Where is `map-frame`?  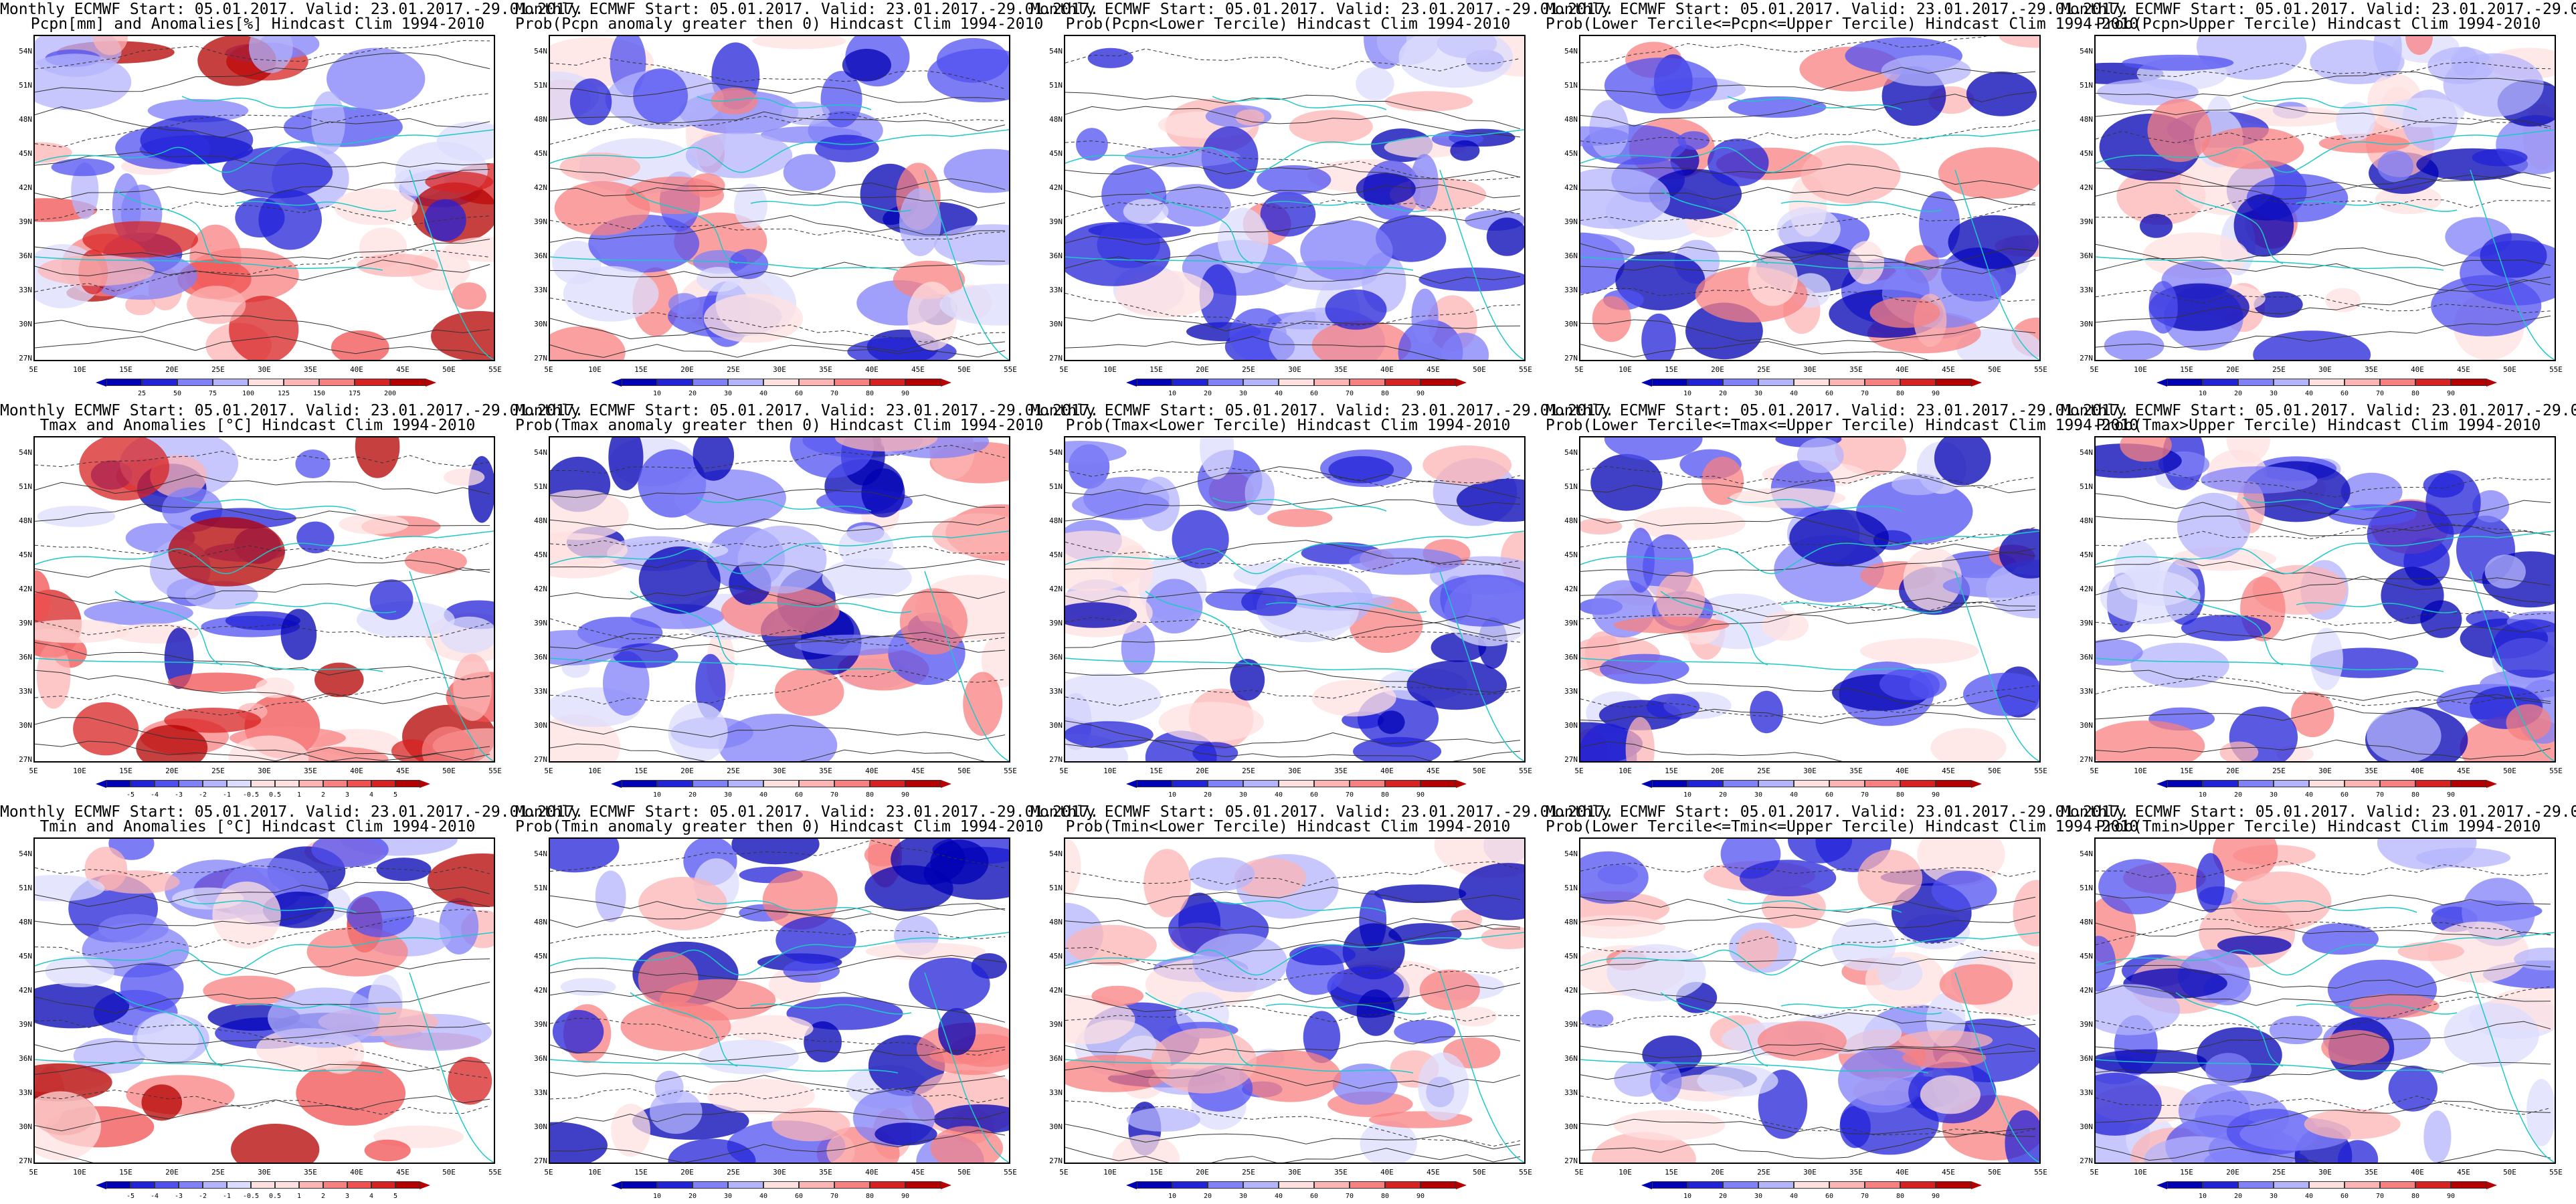 map-frame is located at coordinates (2325, 1000).